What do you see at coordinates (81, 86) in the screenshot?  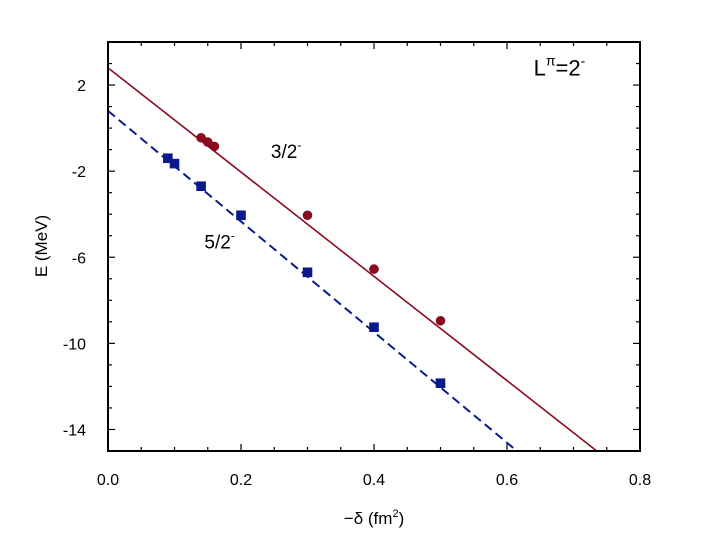 I see `y-tick-label-0: 2` at bounding box center [81, 86].